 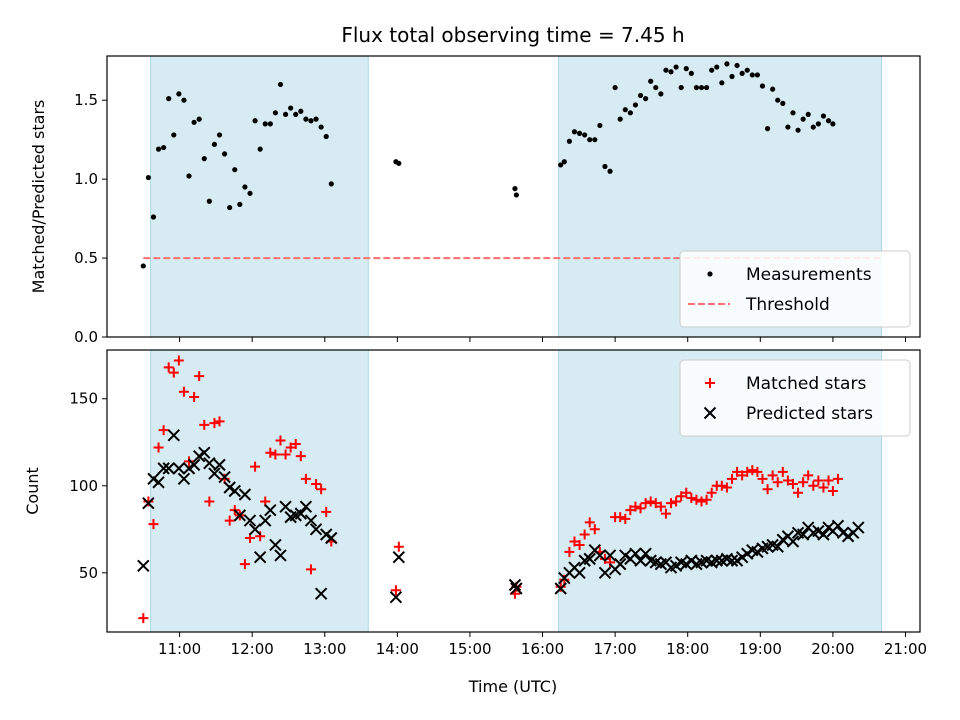 I want to click on x-tick-label: 21:00, so click(x=905, y=649).